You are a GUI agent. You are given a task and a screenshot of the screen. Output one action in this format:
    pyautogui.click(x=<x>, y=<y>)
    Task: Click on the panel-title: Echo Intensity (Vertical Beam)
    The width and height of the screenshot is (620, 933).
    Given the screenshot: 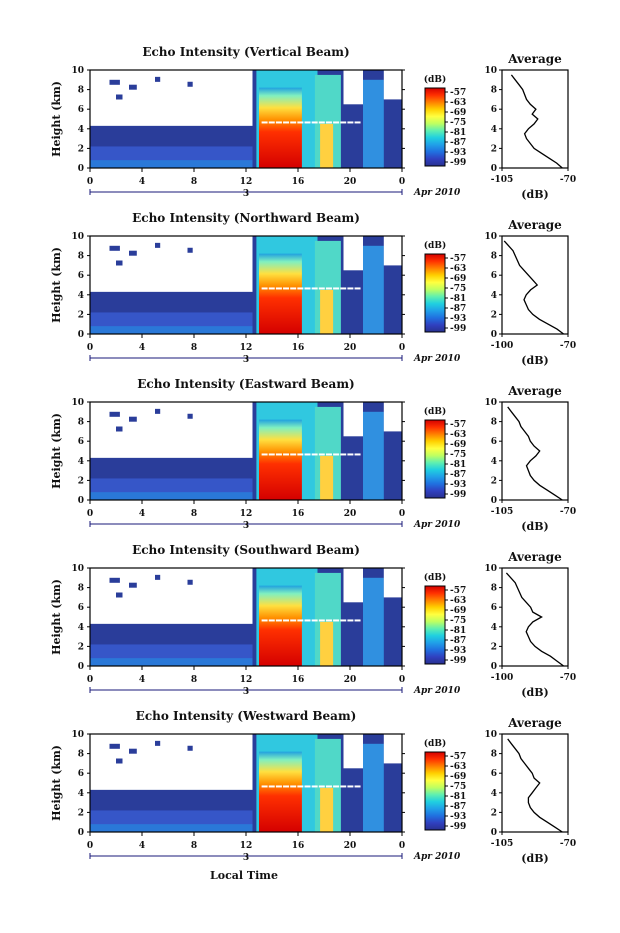 What is the action you would take?
    pyautogui.click(x=245, y=52)
    